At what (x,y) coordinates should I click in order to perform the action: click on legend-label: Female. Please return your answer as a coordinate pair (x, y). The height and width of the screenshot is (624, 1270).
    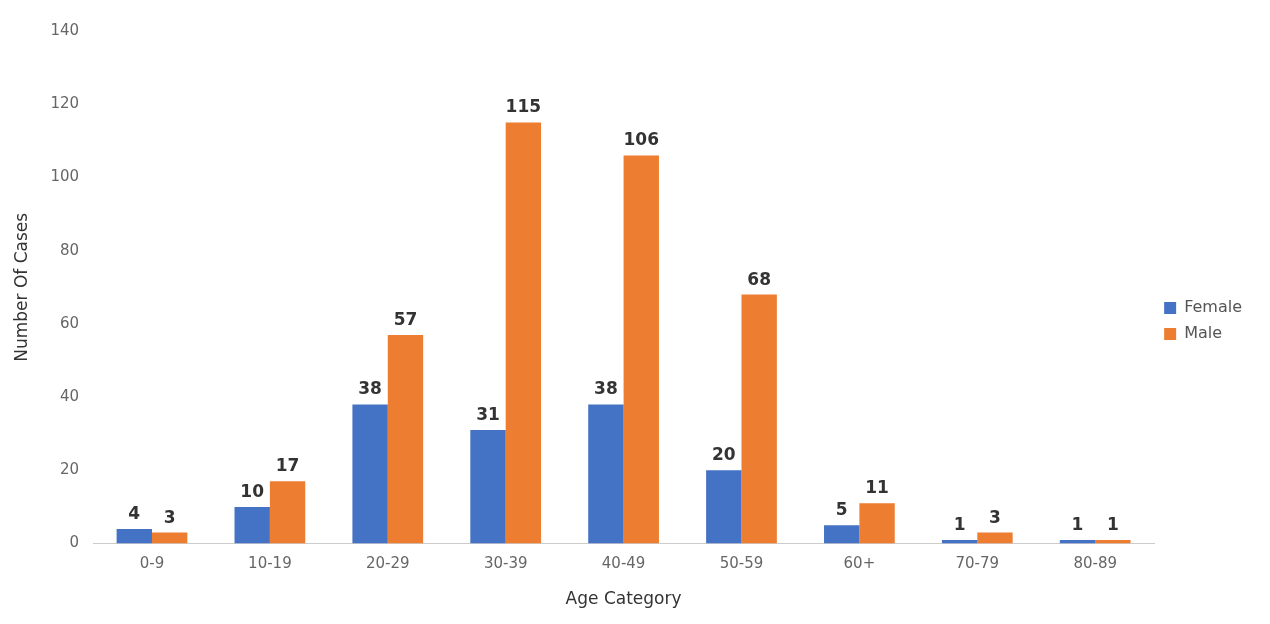
    Looking at the image, I should click on (1213, 307).